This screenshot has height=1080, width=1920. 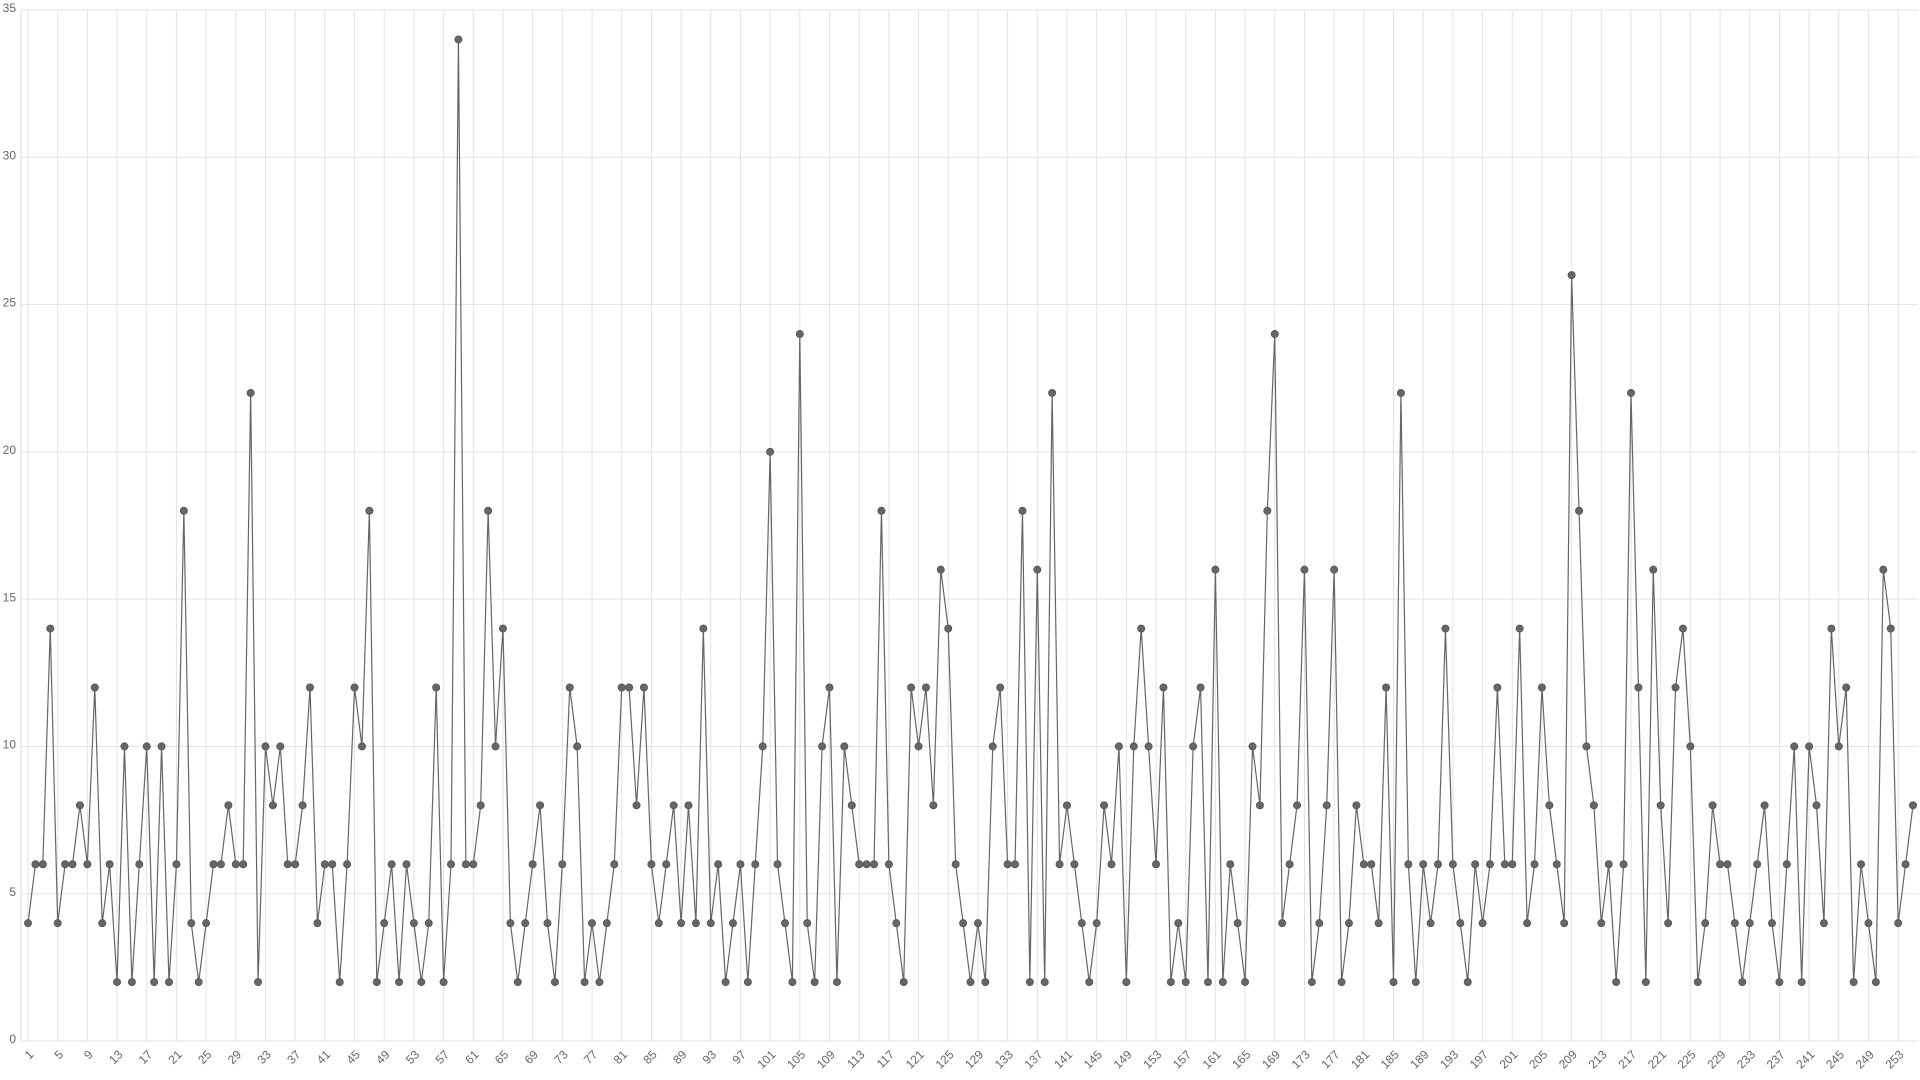 I want to click on x-tick-label: 221, so click(x=1657, y=1059).